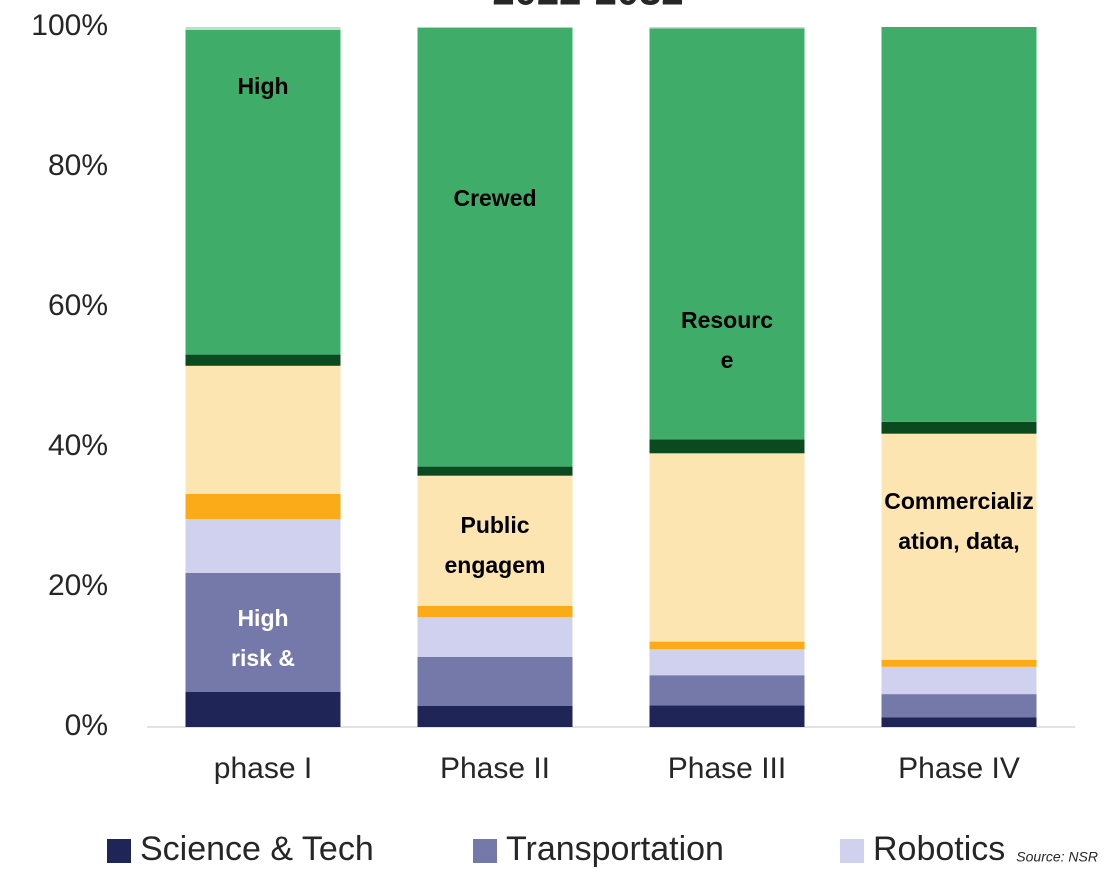 The image size is (1104, 879). What do you see at coordinates (959, 501) in the screenshot?
I see `annotation: Commercializ` at bounding box center [959, 501].